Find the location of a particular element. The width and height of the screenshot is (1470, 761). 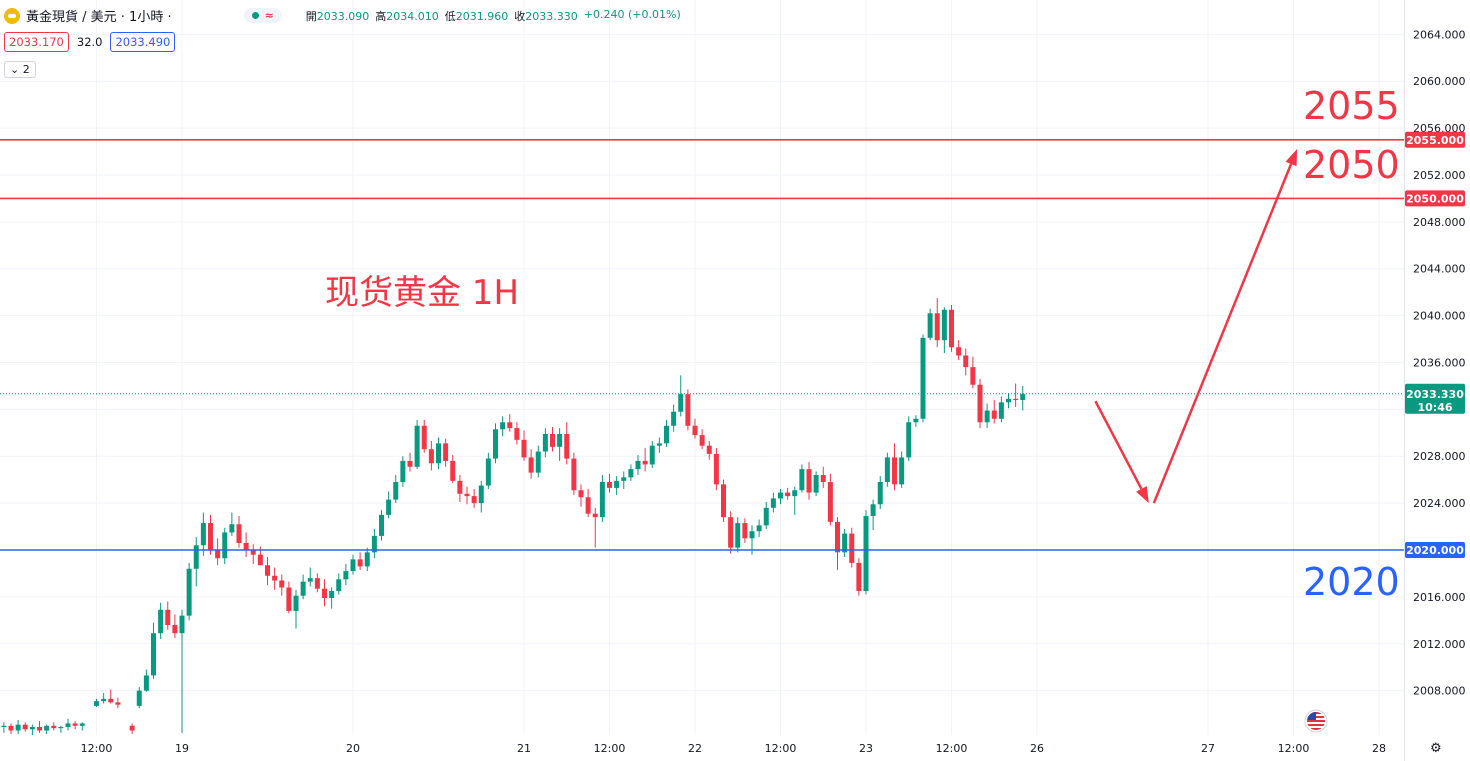

indicators-toggle-button: ⌄ 2 is located at coordinates (20, 69).